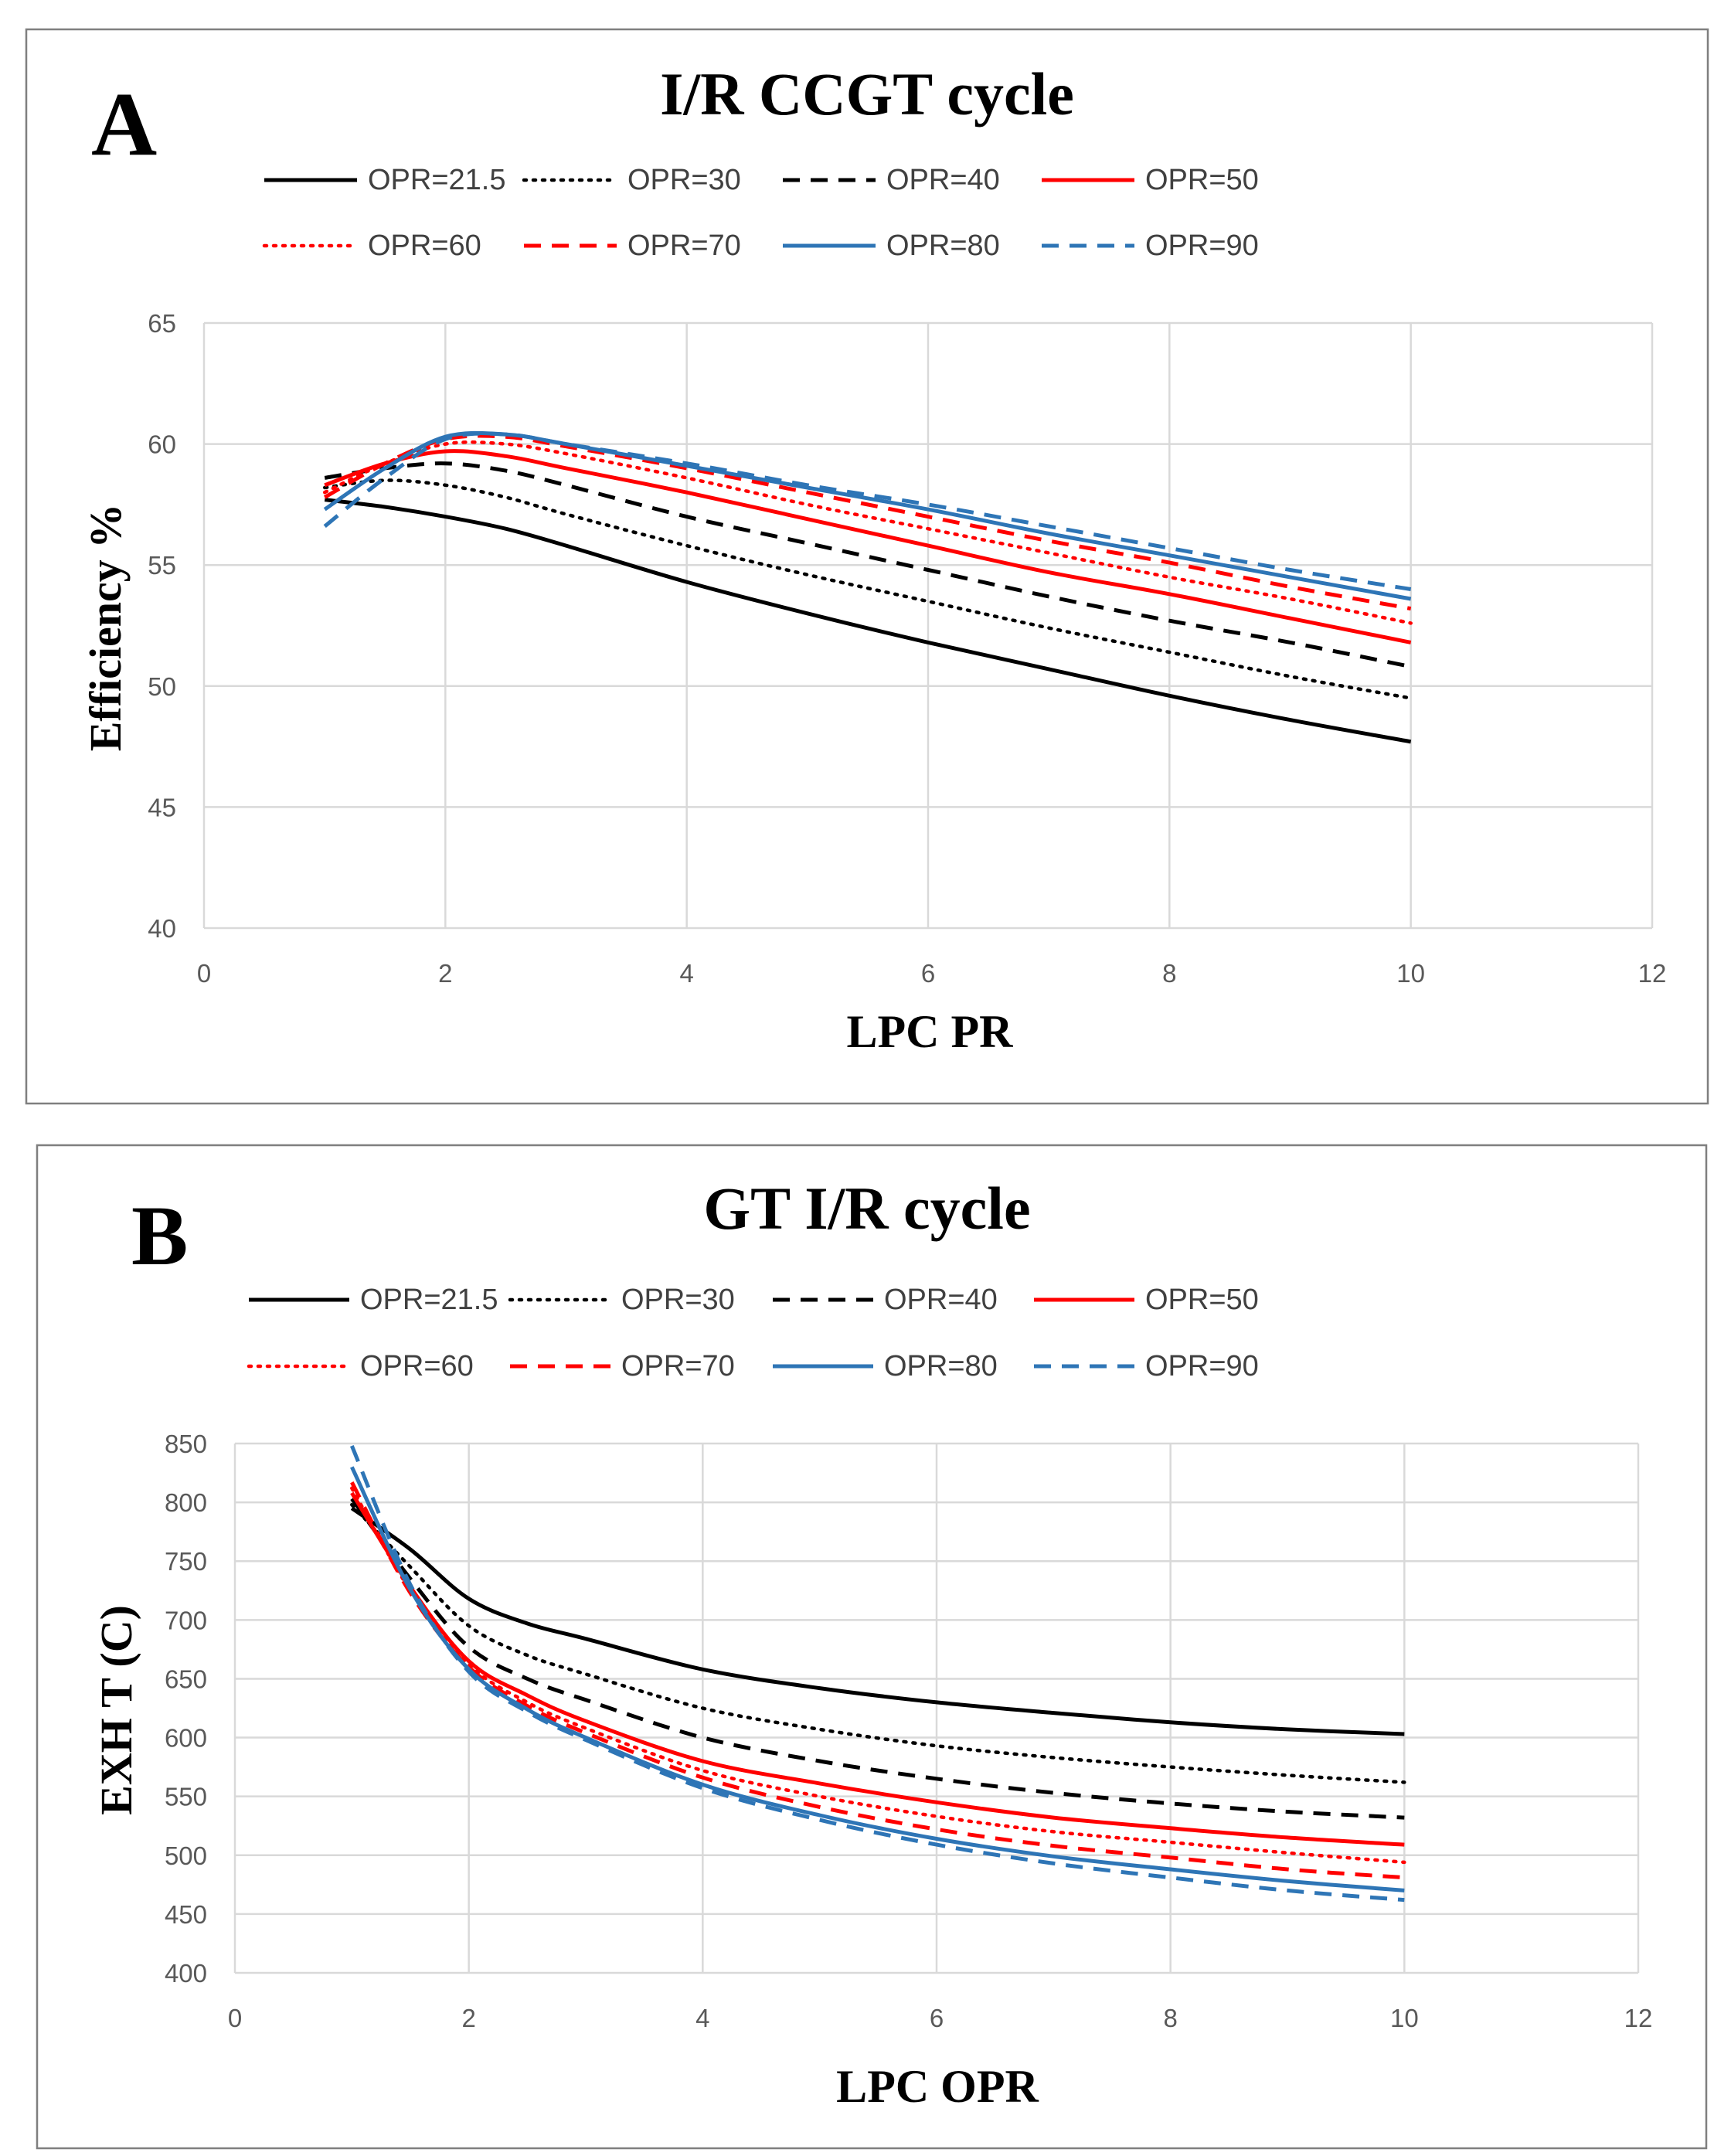  What do you see at coordinates (468, 2018) in the screenshot?
I see `panel-b-x-tick-1: 2` at bounding box center [468, 2018].